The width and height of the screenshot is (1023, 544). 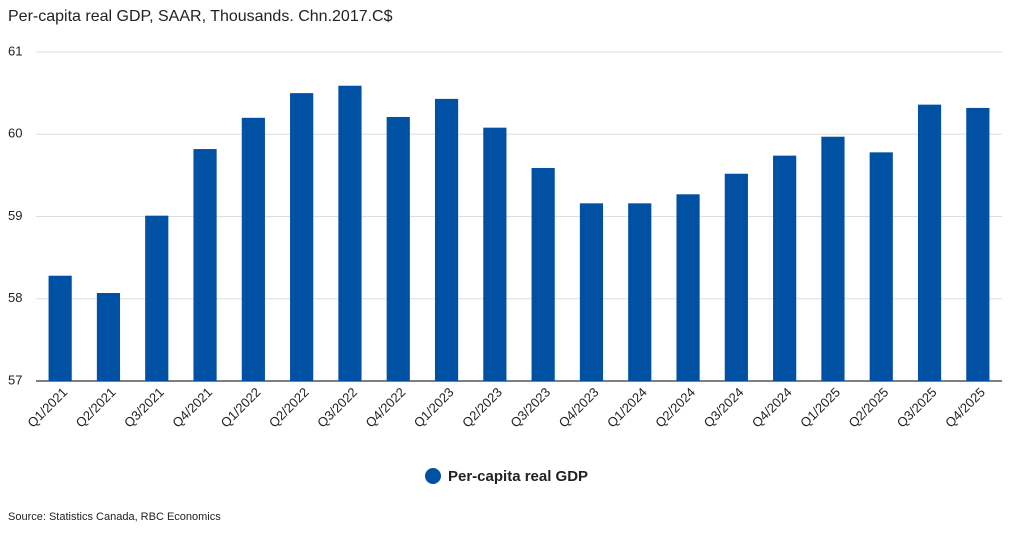 What do you see at coordinates (518, 476) in the screenshot?
I see `legend-label: Per-capita real GDP` at bounding box center [518, 476].